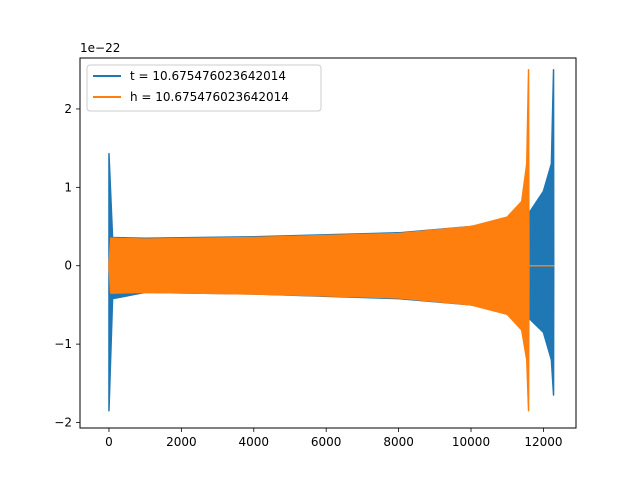  I want to click on x-tick-label: 6000, so click(326, 442).